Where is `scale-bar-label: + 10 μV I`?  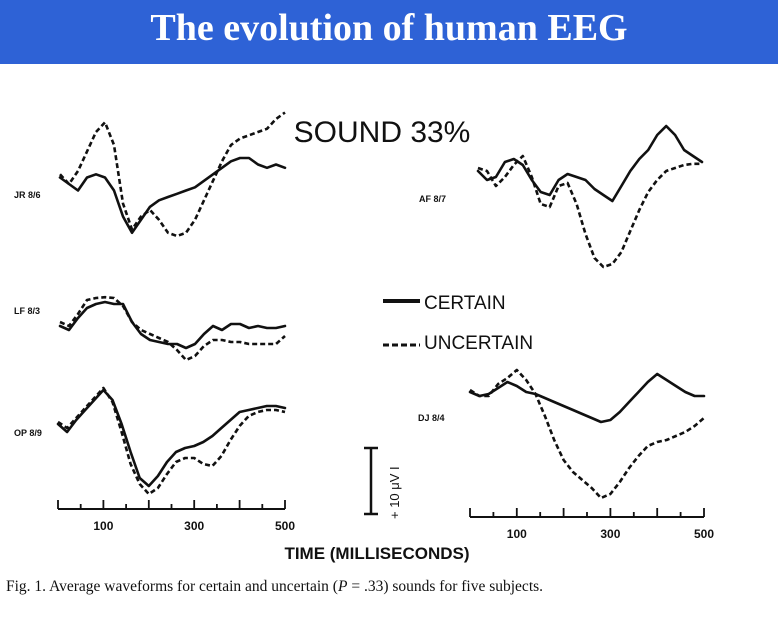
scale-bar-label: + 10 μV I is located at coordinates (394, 492).